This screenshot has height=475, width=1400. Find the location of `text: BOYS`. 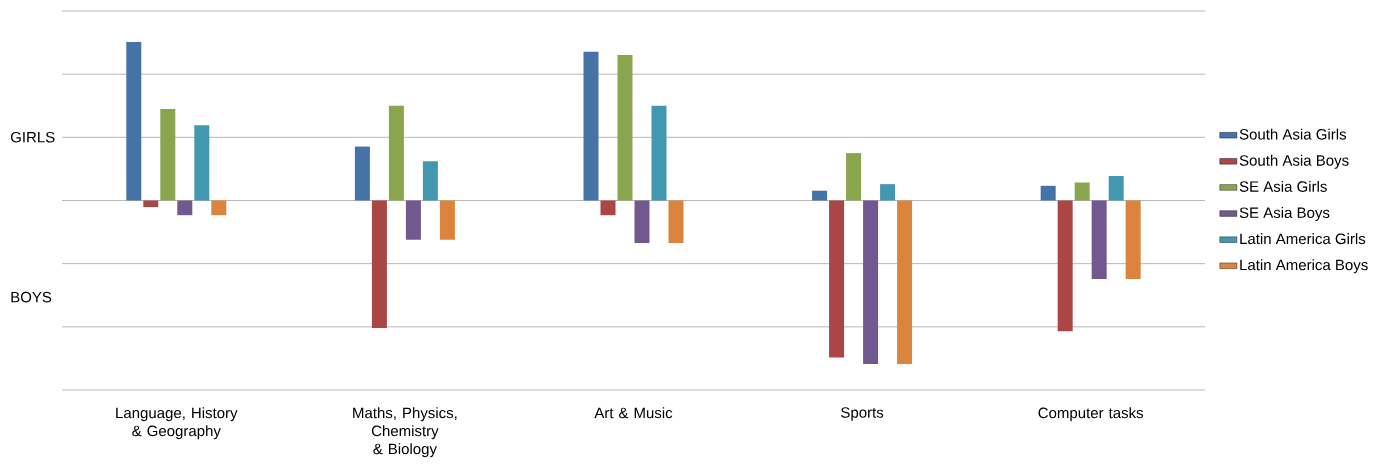

text: BOYS is located at coordinates (31, 297).